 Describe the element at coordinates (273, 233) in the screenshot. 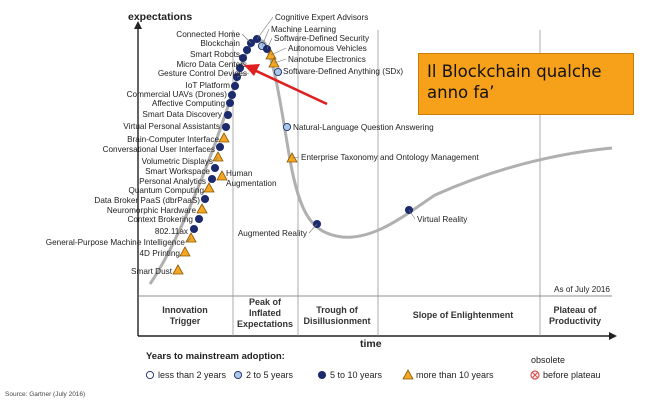

I see `tech-label: Augmented Reality` at that location.